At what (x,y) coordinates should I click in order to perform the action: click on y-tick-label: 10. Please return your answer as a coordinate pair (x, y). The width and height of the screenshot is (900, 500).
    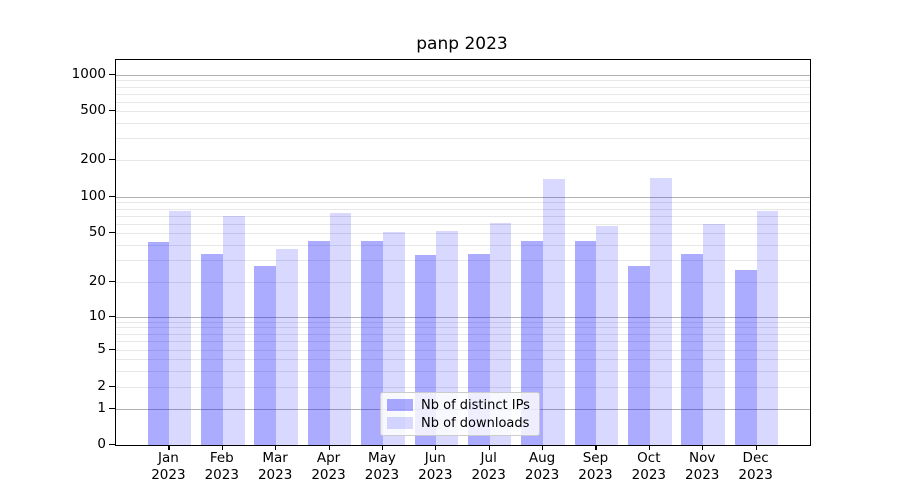
    Looking at the image, I should click on (97, 315).